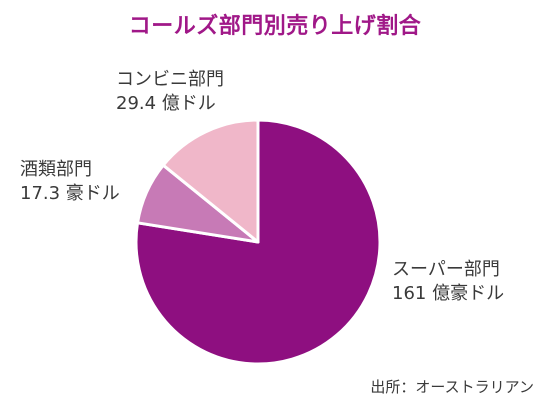 This screenshot has width=550, height=408. Describe the element at coordinates (170, 79) in the screenshot. I see `slice-name-convenience: コンビニ部門` at that location.